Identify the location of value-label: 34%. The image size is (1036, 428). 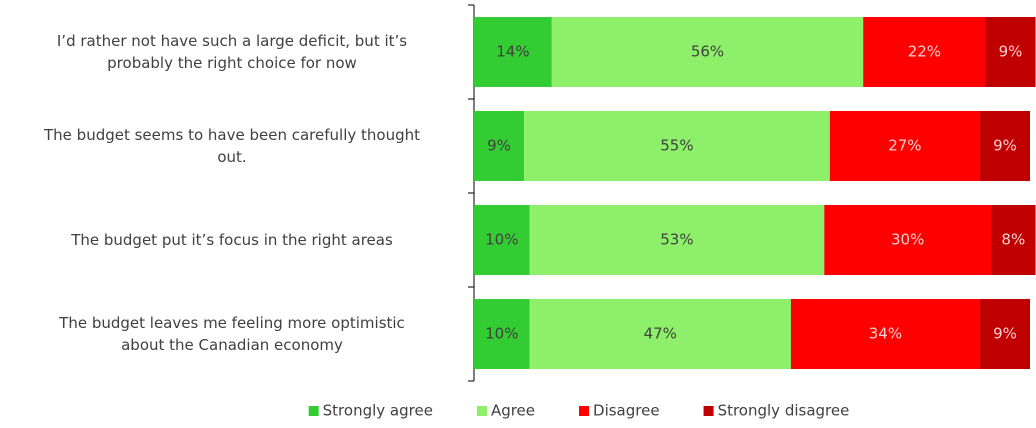
(885, 334).